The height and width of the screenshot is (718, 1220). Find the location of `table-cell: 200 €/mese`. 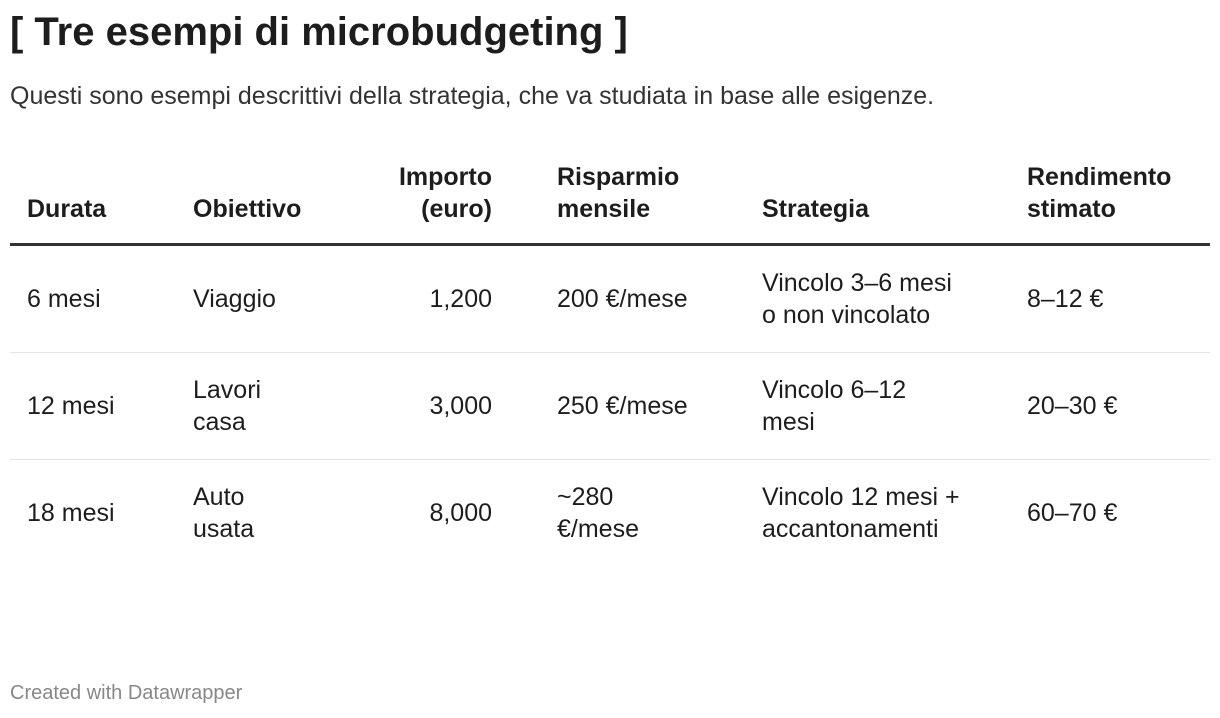

table-cell: 200 €/mese is located at coordinates (610, 298).